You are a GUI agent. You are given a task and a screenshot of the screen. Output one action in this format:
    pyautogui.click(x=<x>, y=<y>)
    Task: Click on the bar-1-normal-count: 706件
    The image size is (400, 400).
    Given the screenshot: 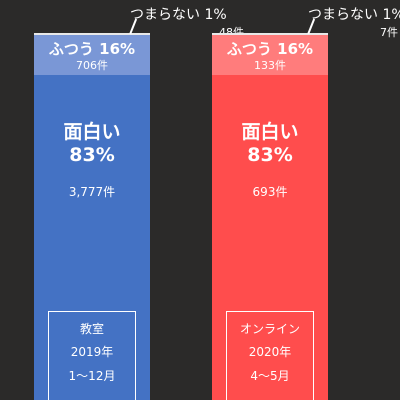 What is the action you would take?
    pyautogui.click(x=92, y=65)
    